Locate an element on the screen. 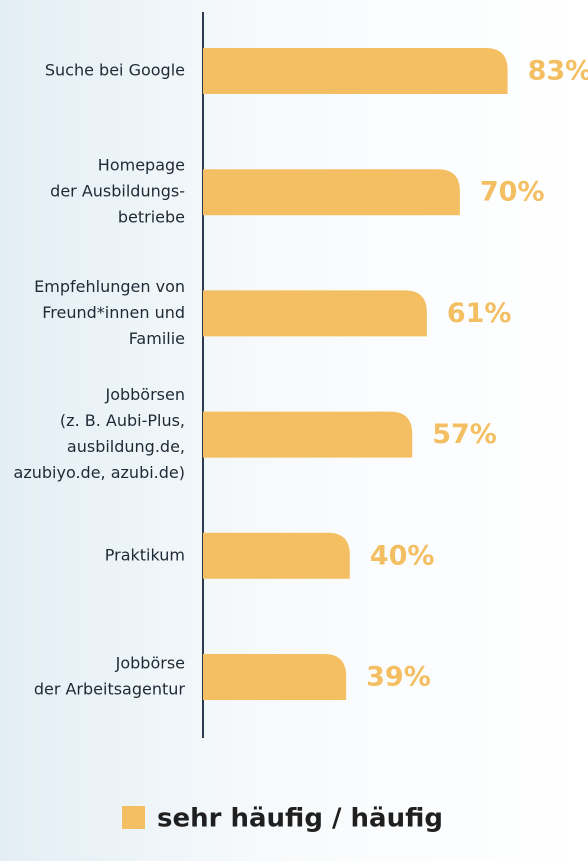 The width and height of the screenshot is (588, 861). legend-swatch is located at coordinates (133, 817).